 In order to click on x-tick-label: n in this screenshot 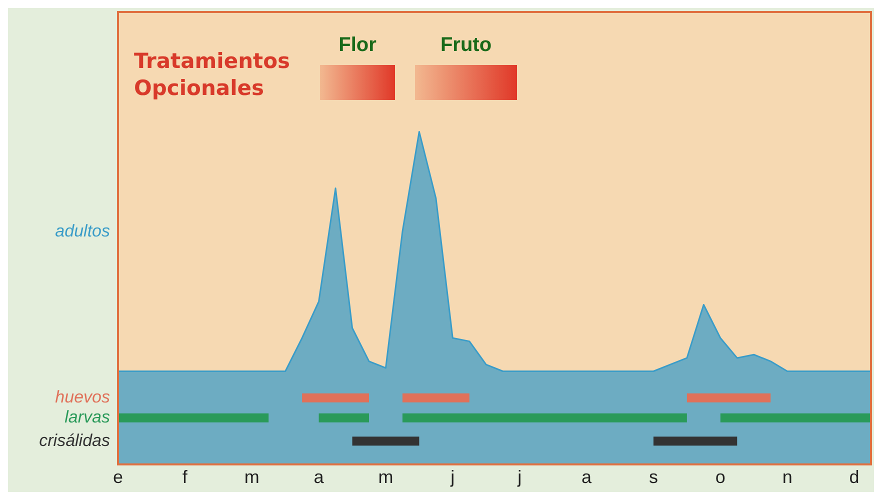, I will do `click(787, 477)`.